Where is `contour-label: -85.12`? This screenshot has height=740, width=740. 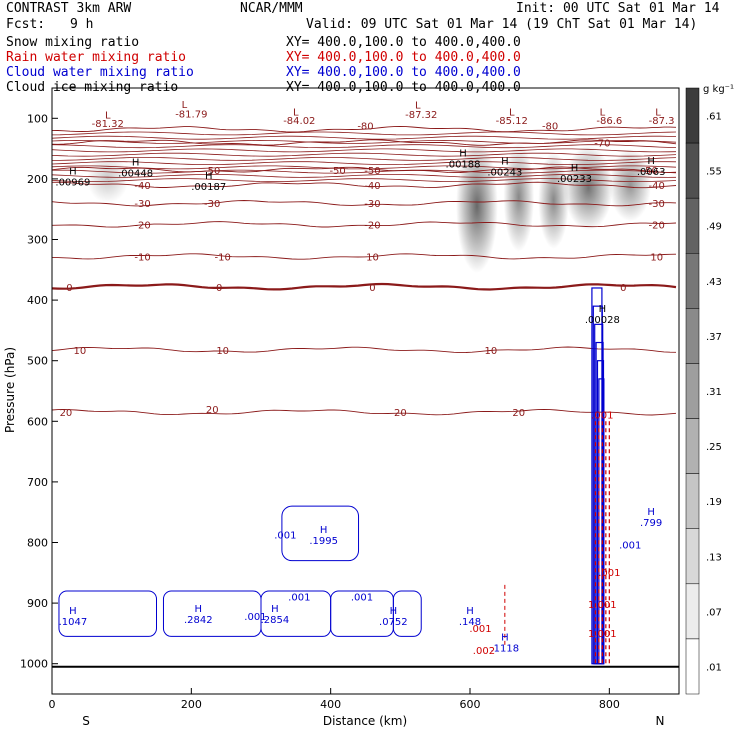
contour-label: -85.12 is located at coordinates (512, 121).